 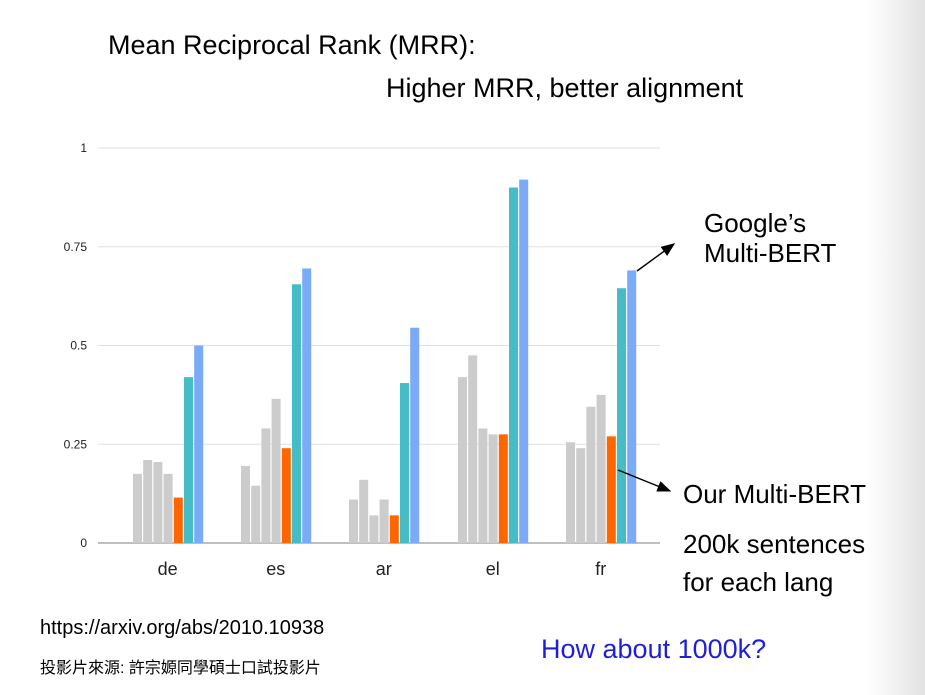 What do you see at coordinates (384, 569) in the screenshot?
I see `x-tick-label-ar: ar` at bounding box center [384, 569].